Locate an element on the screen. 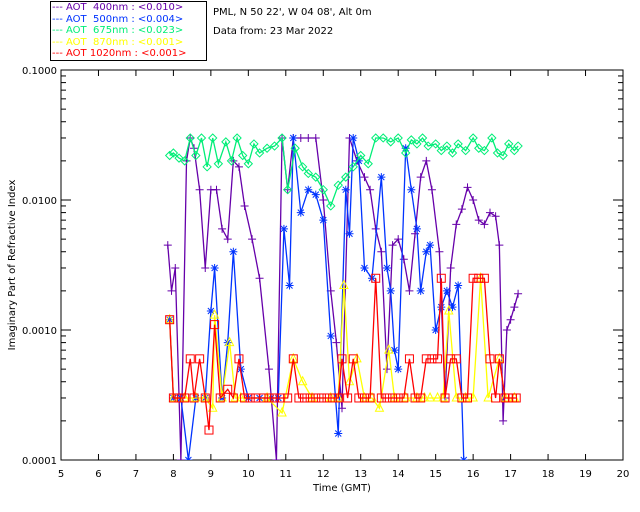 The width and height of the screenshot is (640, 512). x-tick-label: 17 is located at coordinates (510, 474).